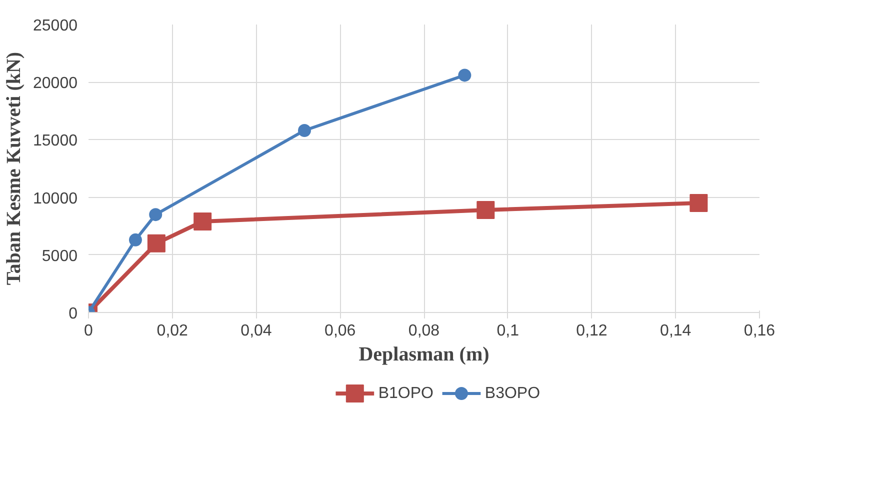 The image size is (872, 501). I want to click on y-tick-label: 10000, so click(55, 199).